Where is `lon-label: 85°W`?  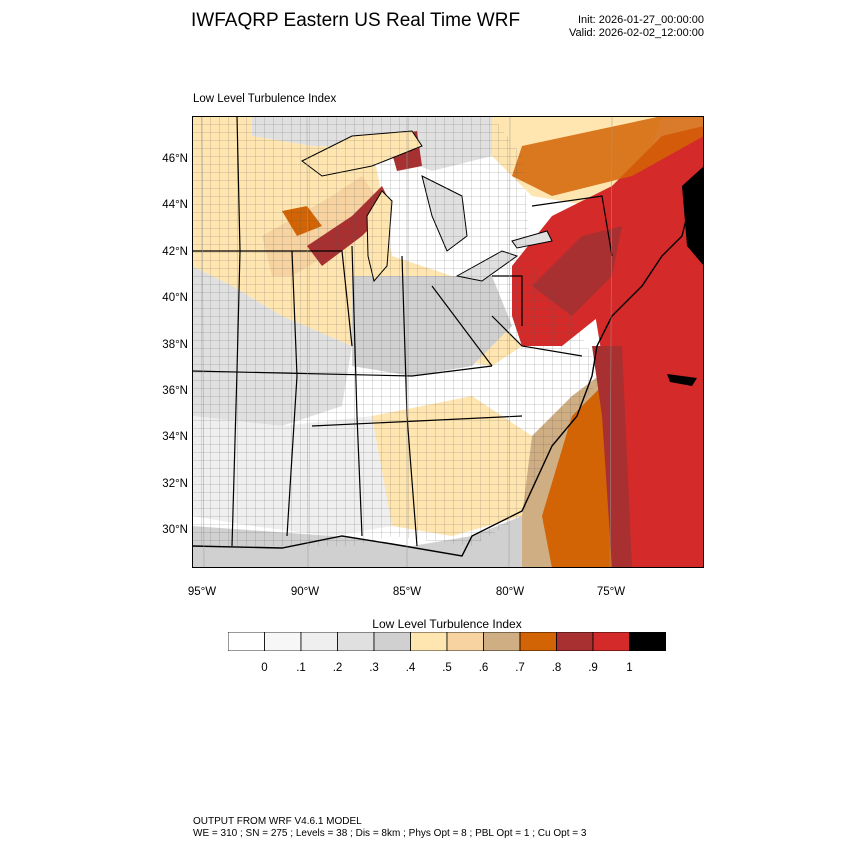 lon-label: 85°W is located at coordinates (407, 592).